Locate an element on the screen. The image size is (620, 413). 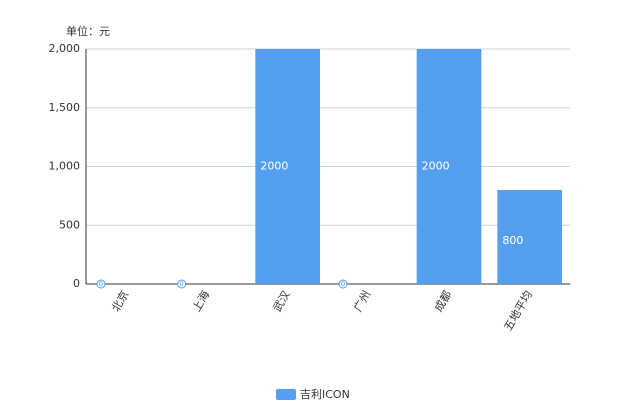
x-tick-label: 广州 is located at coordinates (362, 302).